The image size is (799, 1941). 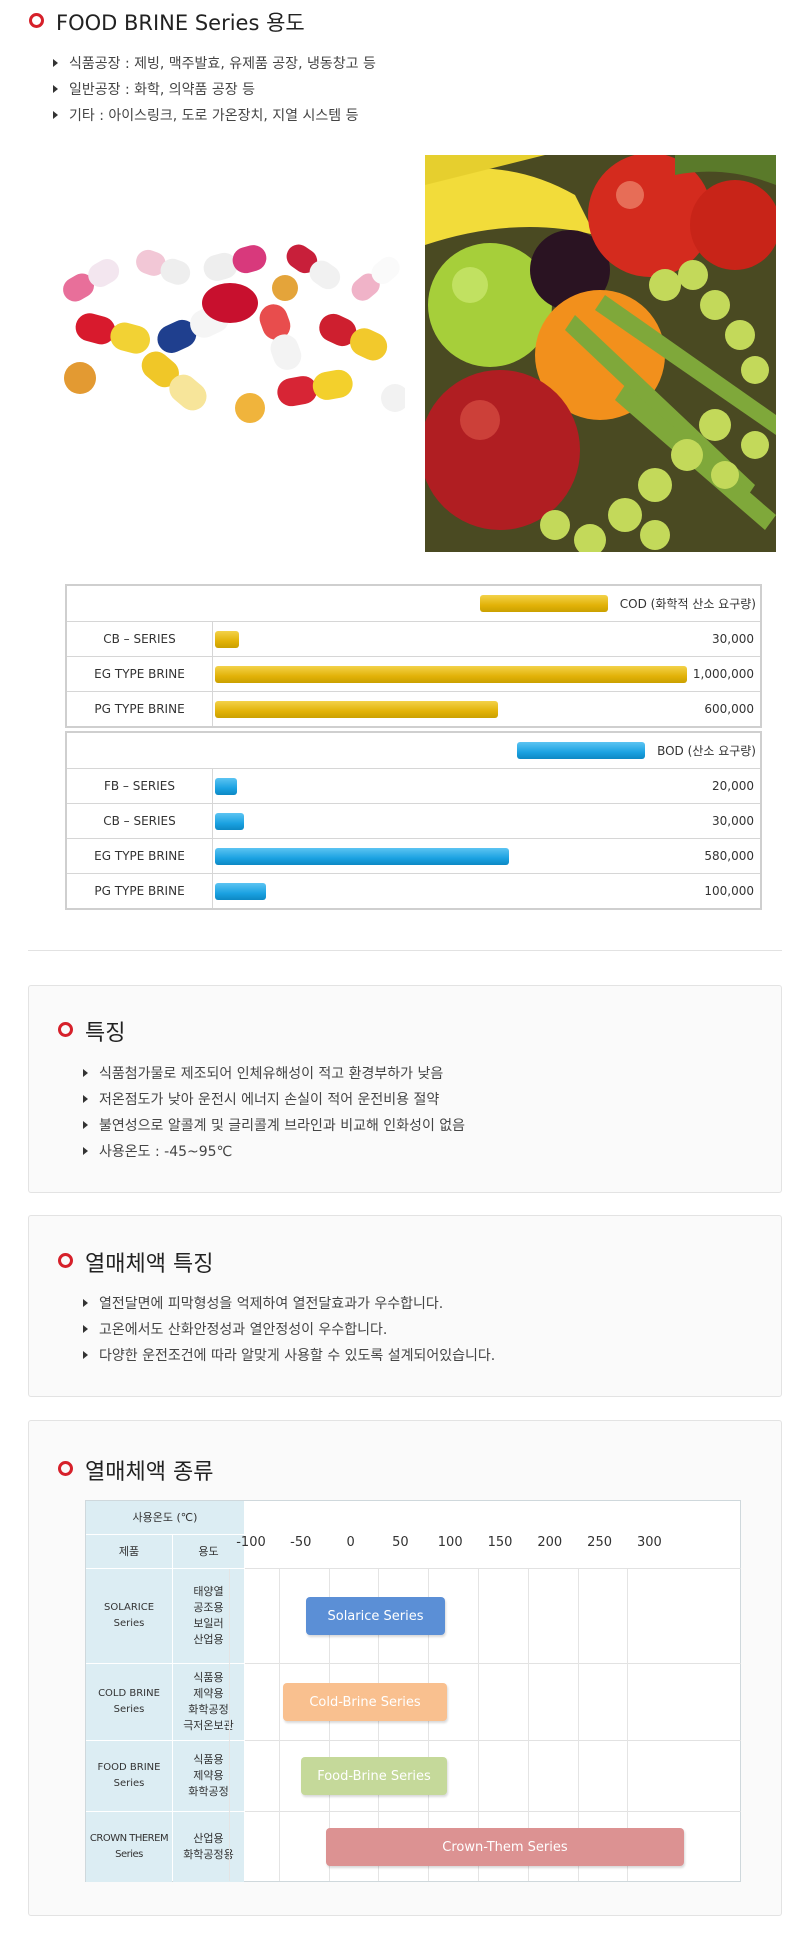 I want to click on cod-row-label: PG TYPE BRINE, so click(x=140, y=709).